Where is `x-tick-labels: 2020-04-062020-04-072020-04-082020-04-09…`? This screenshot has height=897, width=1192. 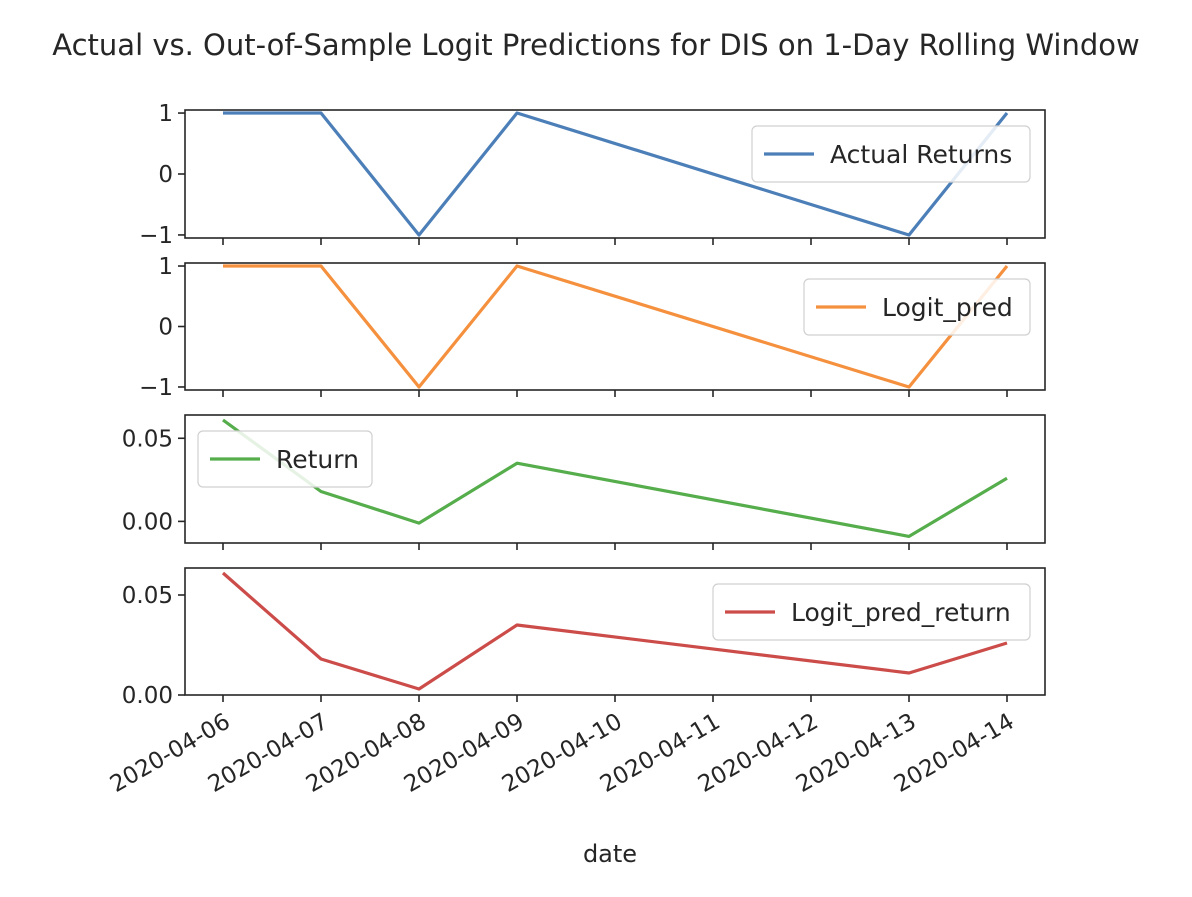
x-tick-labels: 2020-04-062020-04-072020-04-082020-04-09… is located at coordinates (562, 753).